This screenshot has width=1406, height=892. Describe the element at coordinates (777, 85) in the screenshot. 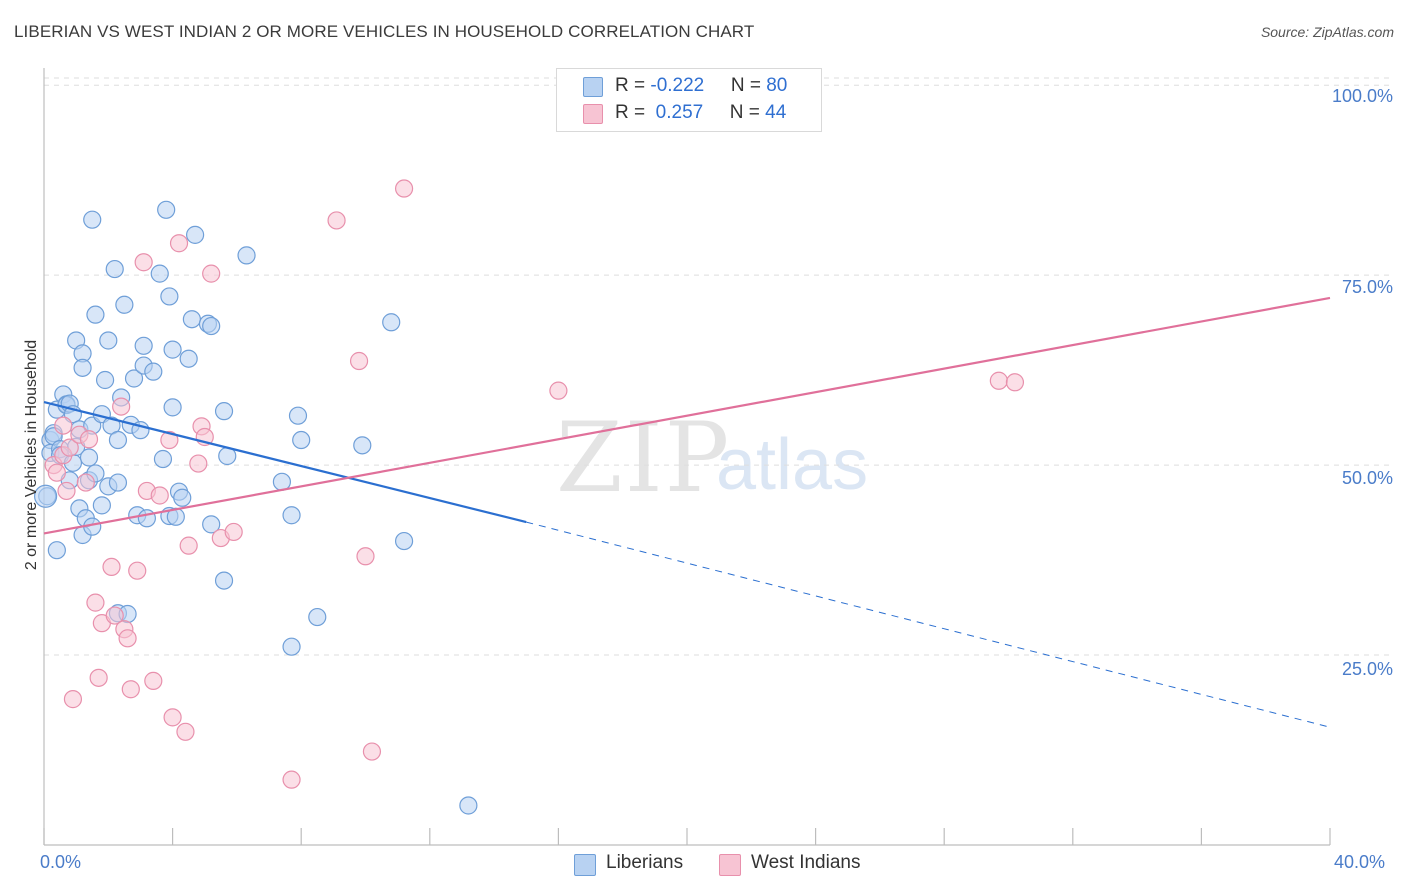

I see `n-value: 80` at that location.